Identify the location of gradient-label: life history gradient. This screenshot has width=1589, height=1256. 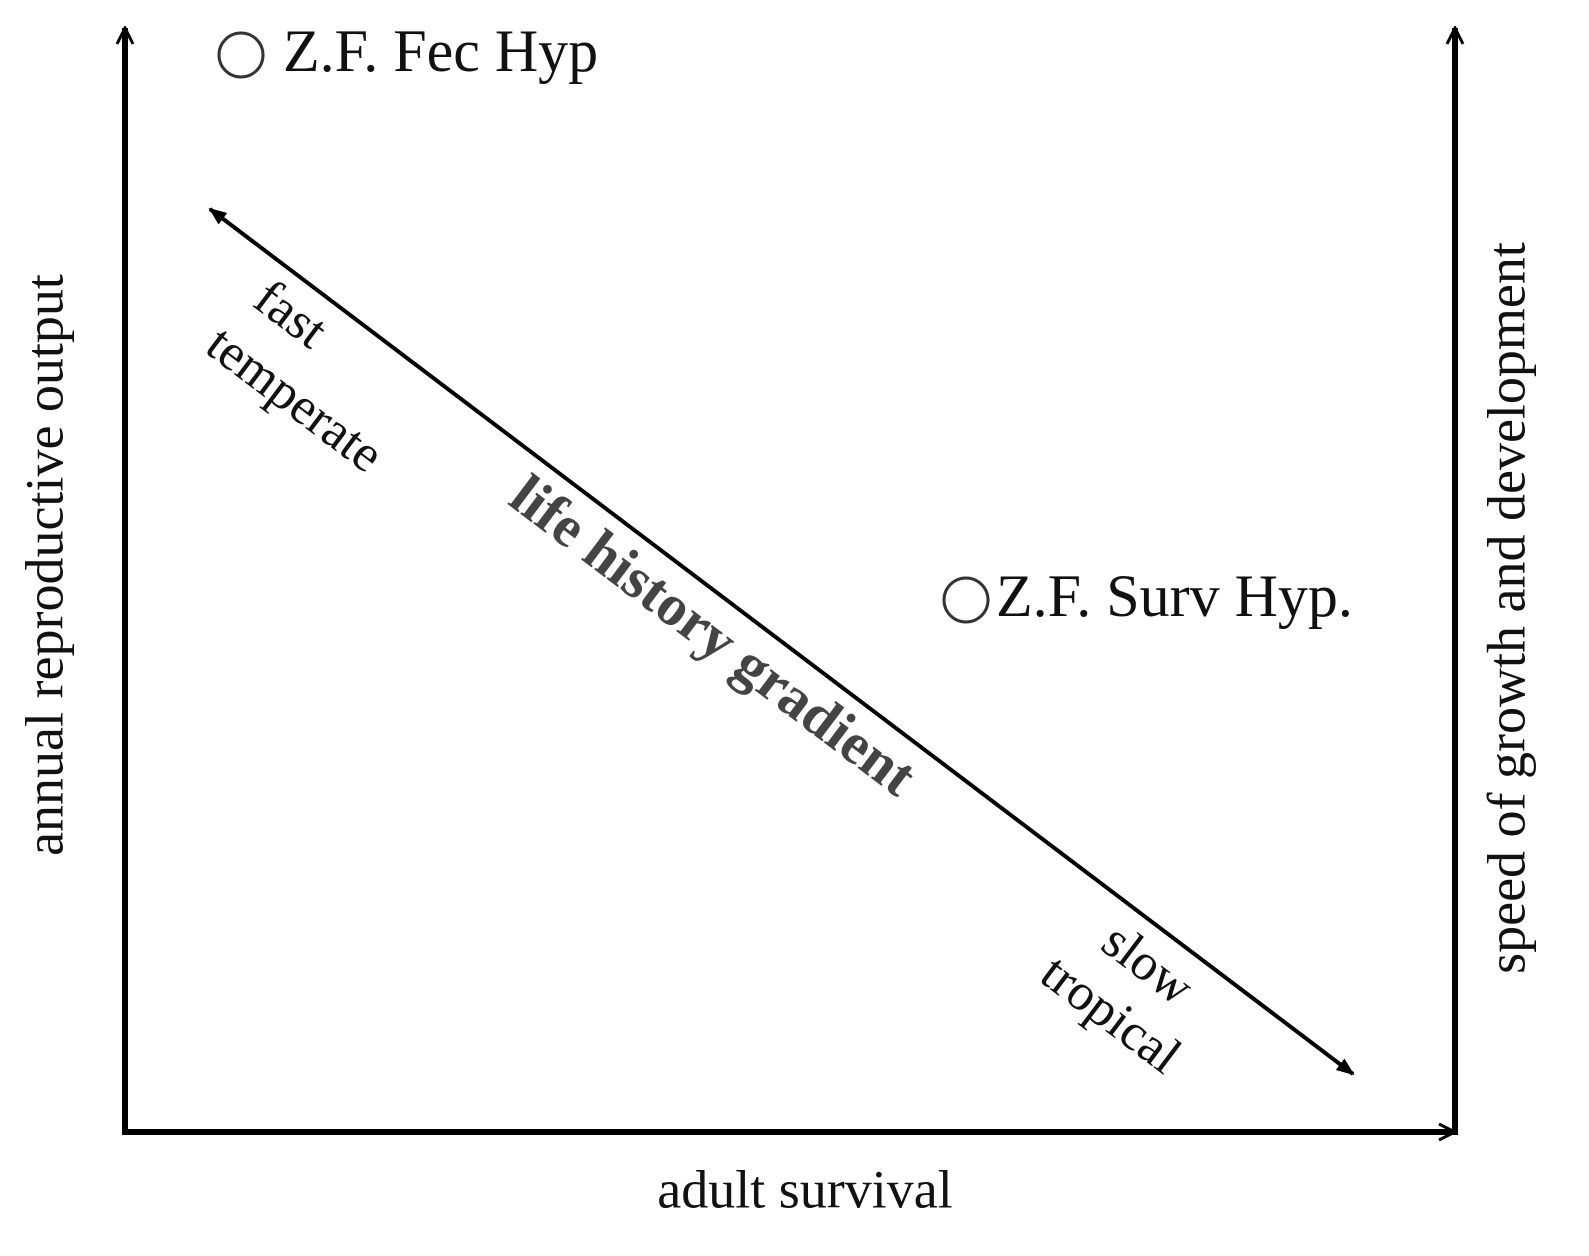
(714, 635).